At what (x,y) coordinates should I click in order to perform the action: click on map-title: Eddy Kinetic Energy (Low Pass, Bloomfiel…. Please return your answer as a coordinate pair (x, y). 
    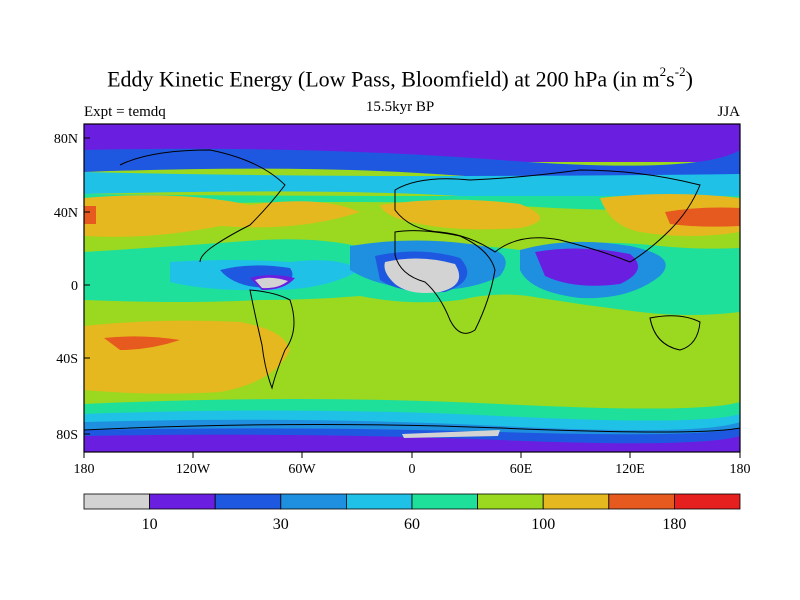
    Looking at the image, I should click on (400, 78).